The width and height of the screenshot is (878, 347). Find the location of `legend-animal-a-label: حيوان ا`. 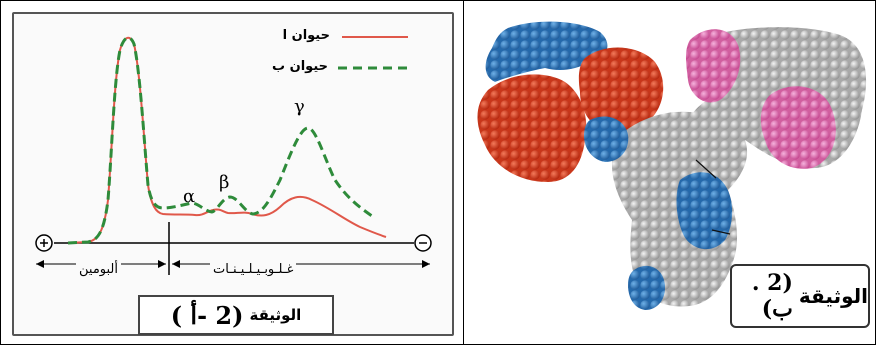

legend-animal-a-label: حيوان ا is located at coordinates (306, 35).